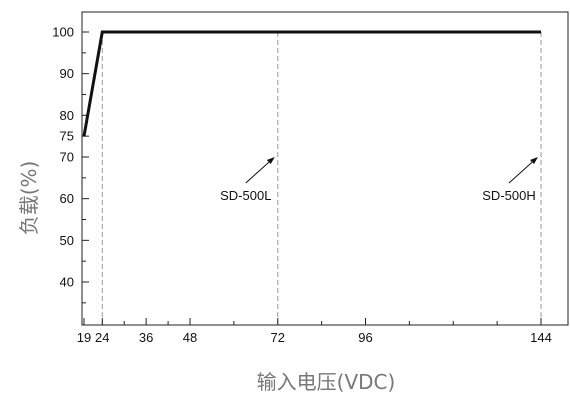 This screenshot has width=570, height=399. What do you see at coordinates (67, 115) in the screenshot?
I see `y-tick-label: 80` at bounding box center [67, 115].